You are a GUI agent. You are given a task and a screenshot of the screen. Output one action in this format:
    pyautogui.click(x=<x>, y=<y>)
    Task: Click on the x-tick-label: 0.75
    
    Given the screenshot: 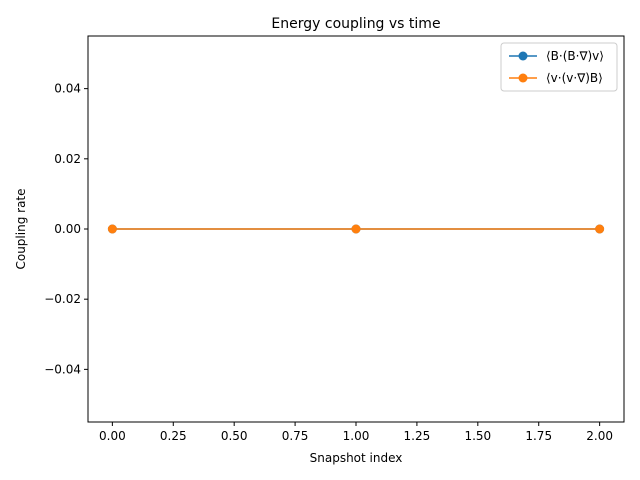 What is the action you would take?
    pyautogui.click(x=295, y=436)
    